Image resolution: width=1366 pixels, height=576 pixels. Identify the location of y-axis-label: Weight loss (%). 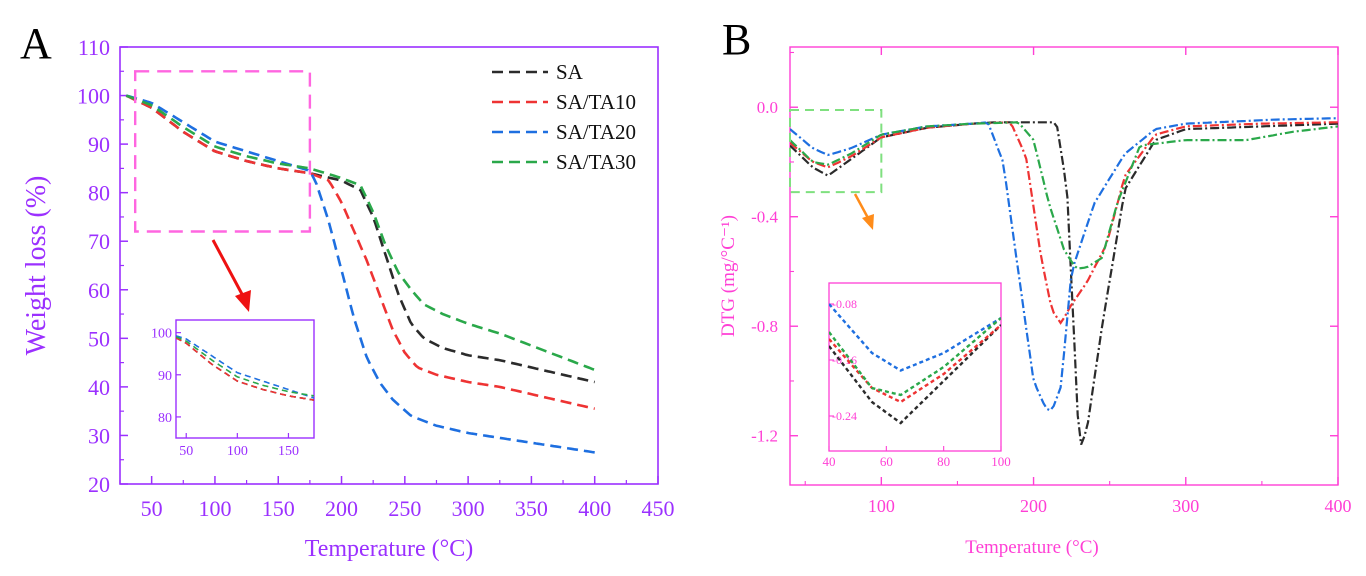
(36, 266).